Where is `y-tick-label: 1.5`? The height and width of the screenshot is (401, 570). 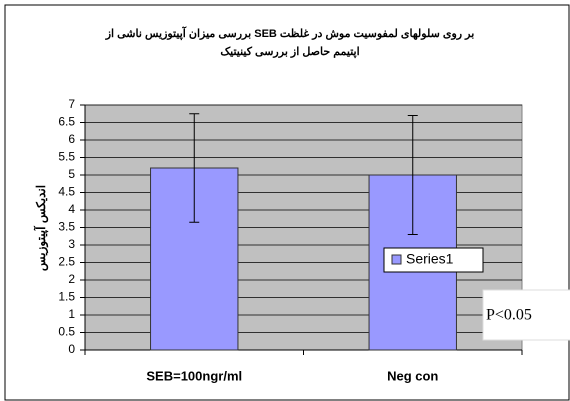 y-tick-label: 1.5 is located at coordinates (66, 297).